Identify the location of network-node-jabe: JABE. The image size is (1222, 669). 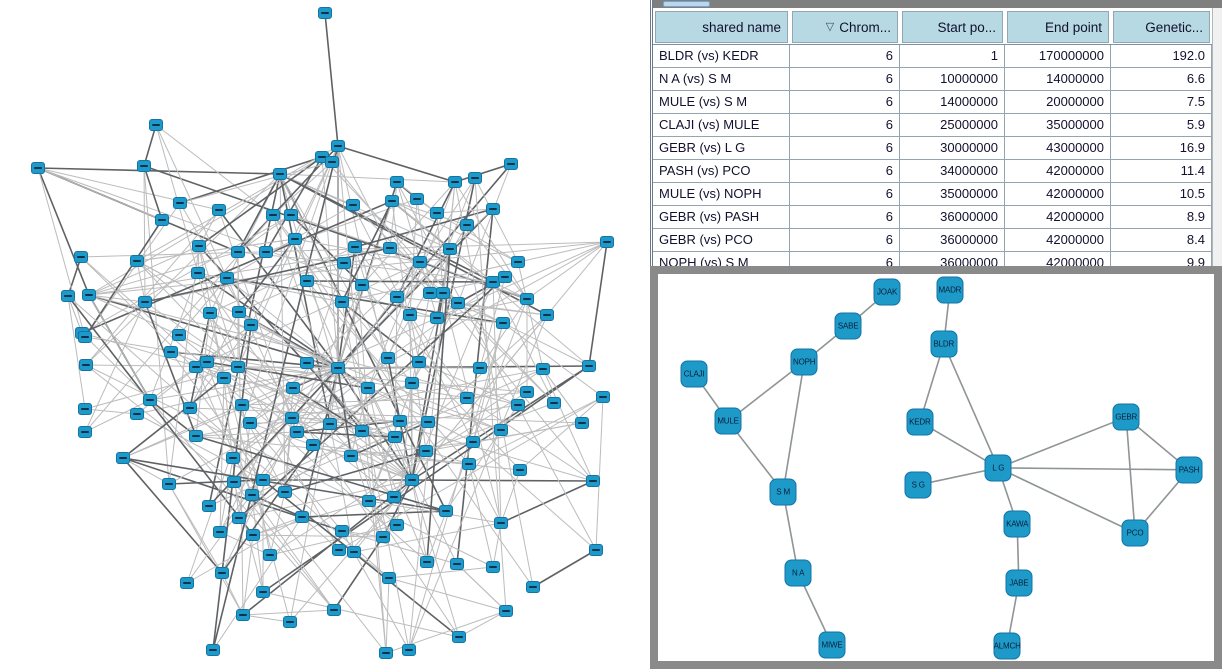
(1019, 583).